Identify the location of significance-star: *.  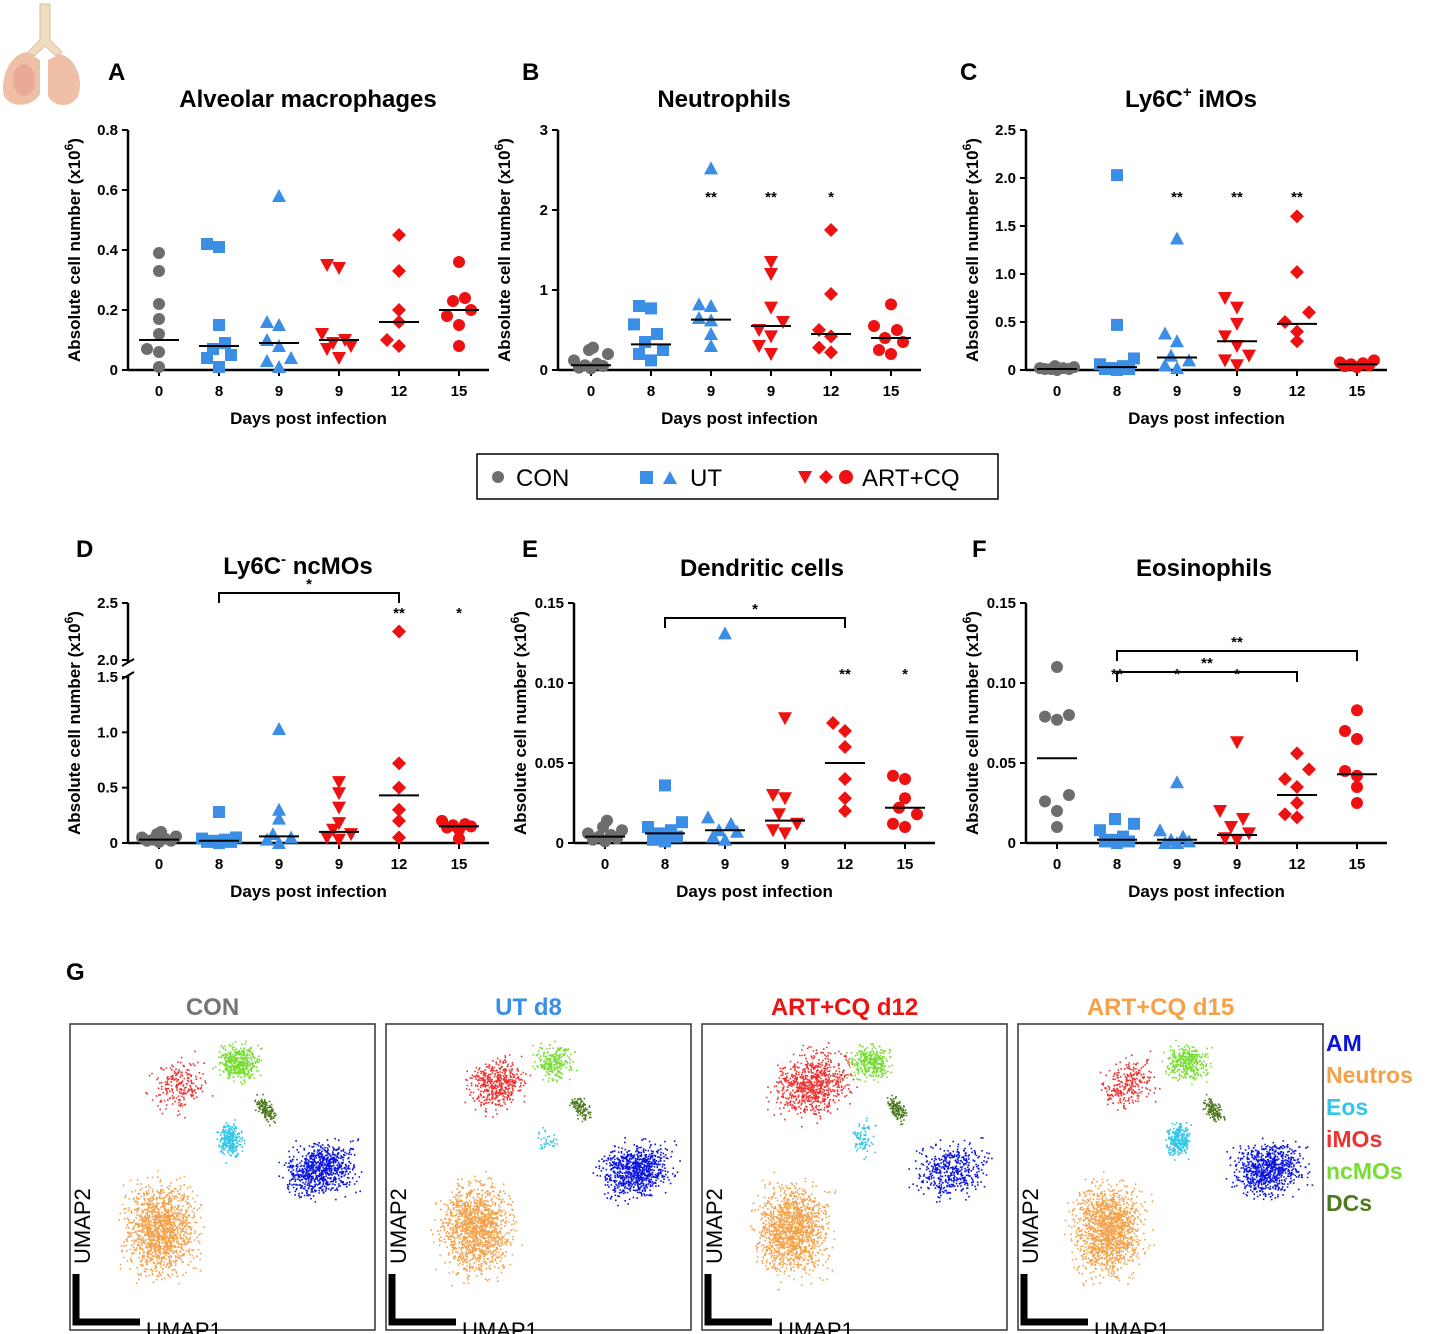
(459, 613).